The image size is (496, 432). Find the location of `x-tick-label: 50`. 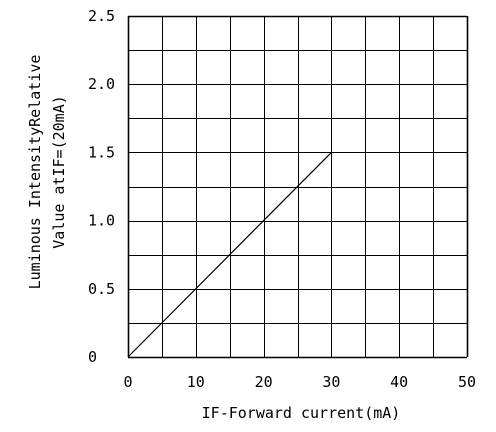

x-tick-label: 50 is located at coordinates (467, 382).